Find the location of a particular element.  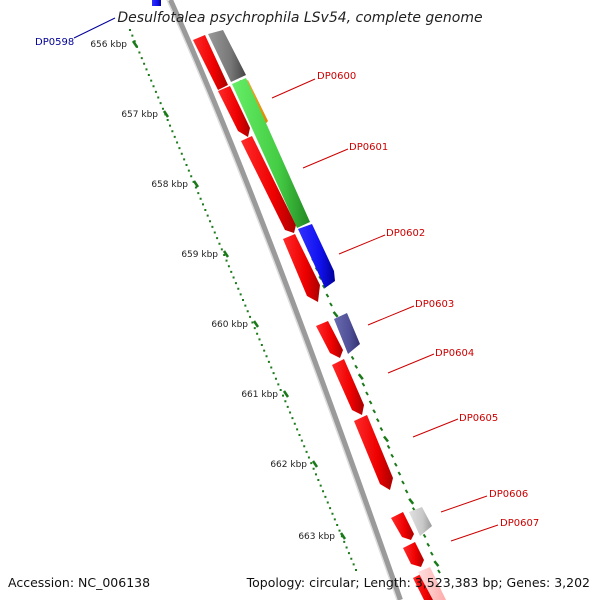

tick-label: 657 kbp is located at coordinates (139, 115).